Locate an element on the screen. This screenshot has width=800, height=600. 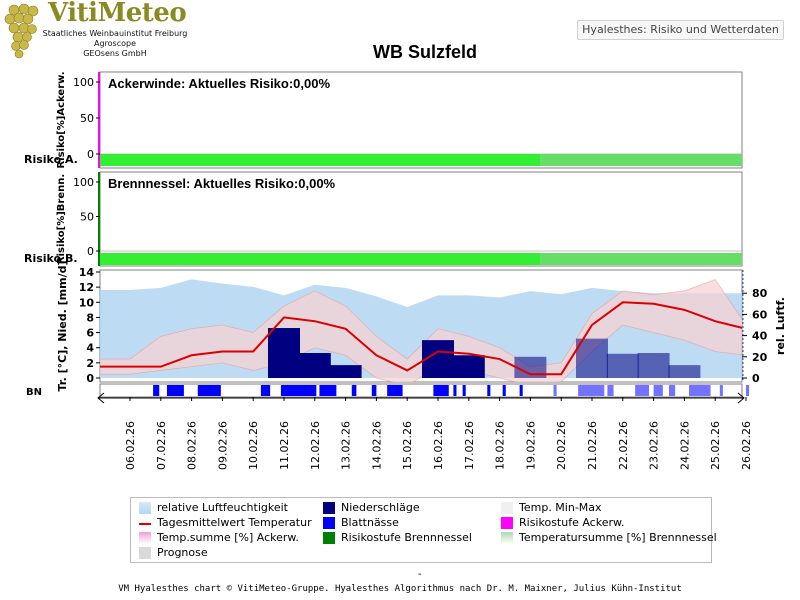
brennnessel-ytick-label: 100 is located at coordinates (83, 182).